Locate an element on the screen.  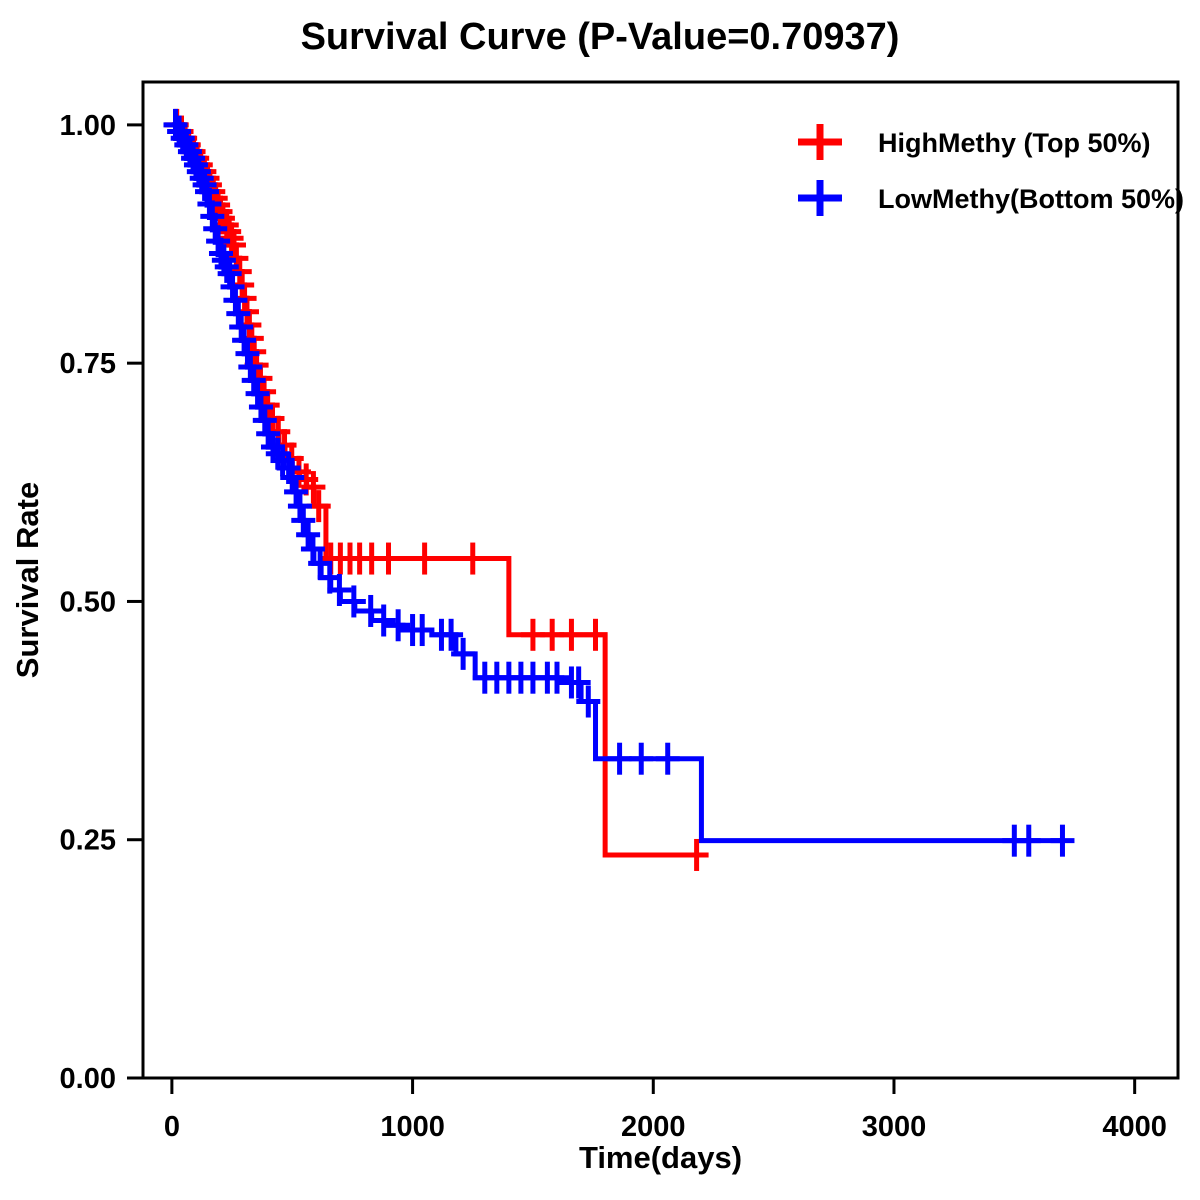
x-axis-title: Time(days) is located at coordinates (660, 1157).